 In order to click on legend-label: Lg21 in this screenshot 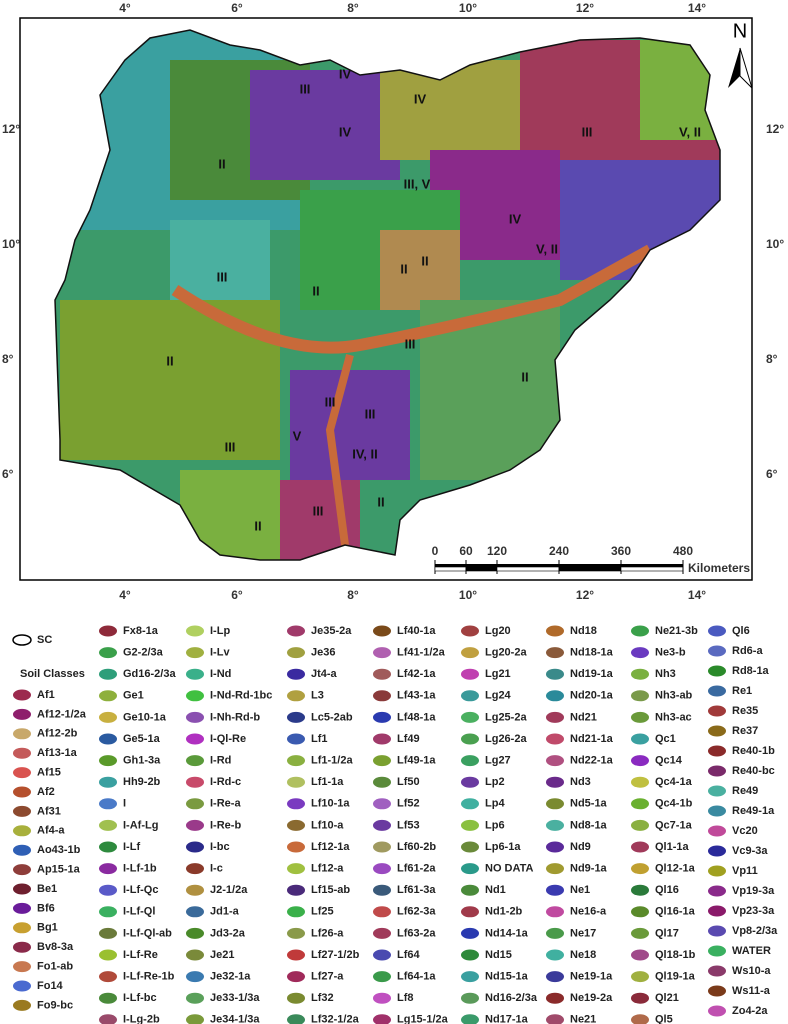, I will do `click(498, 674)`.